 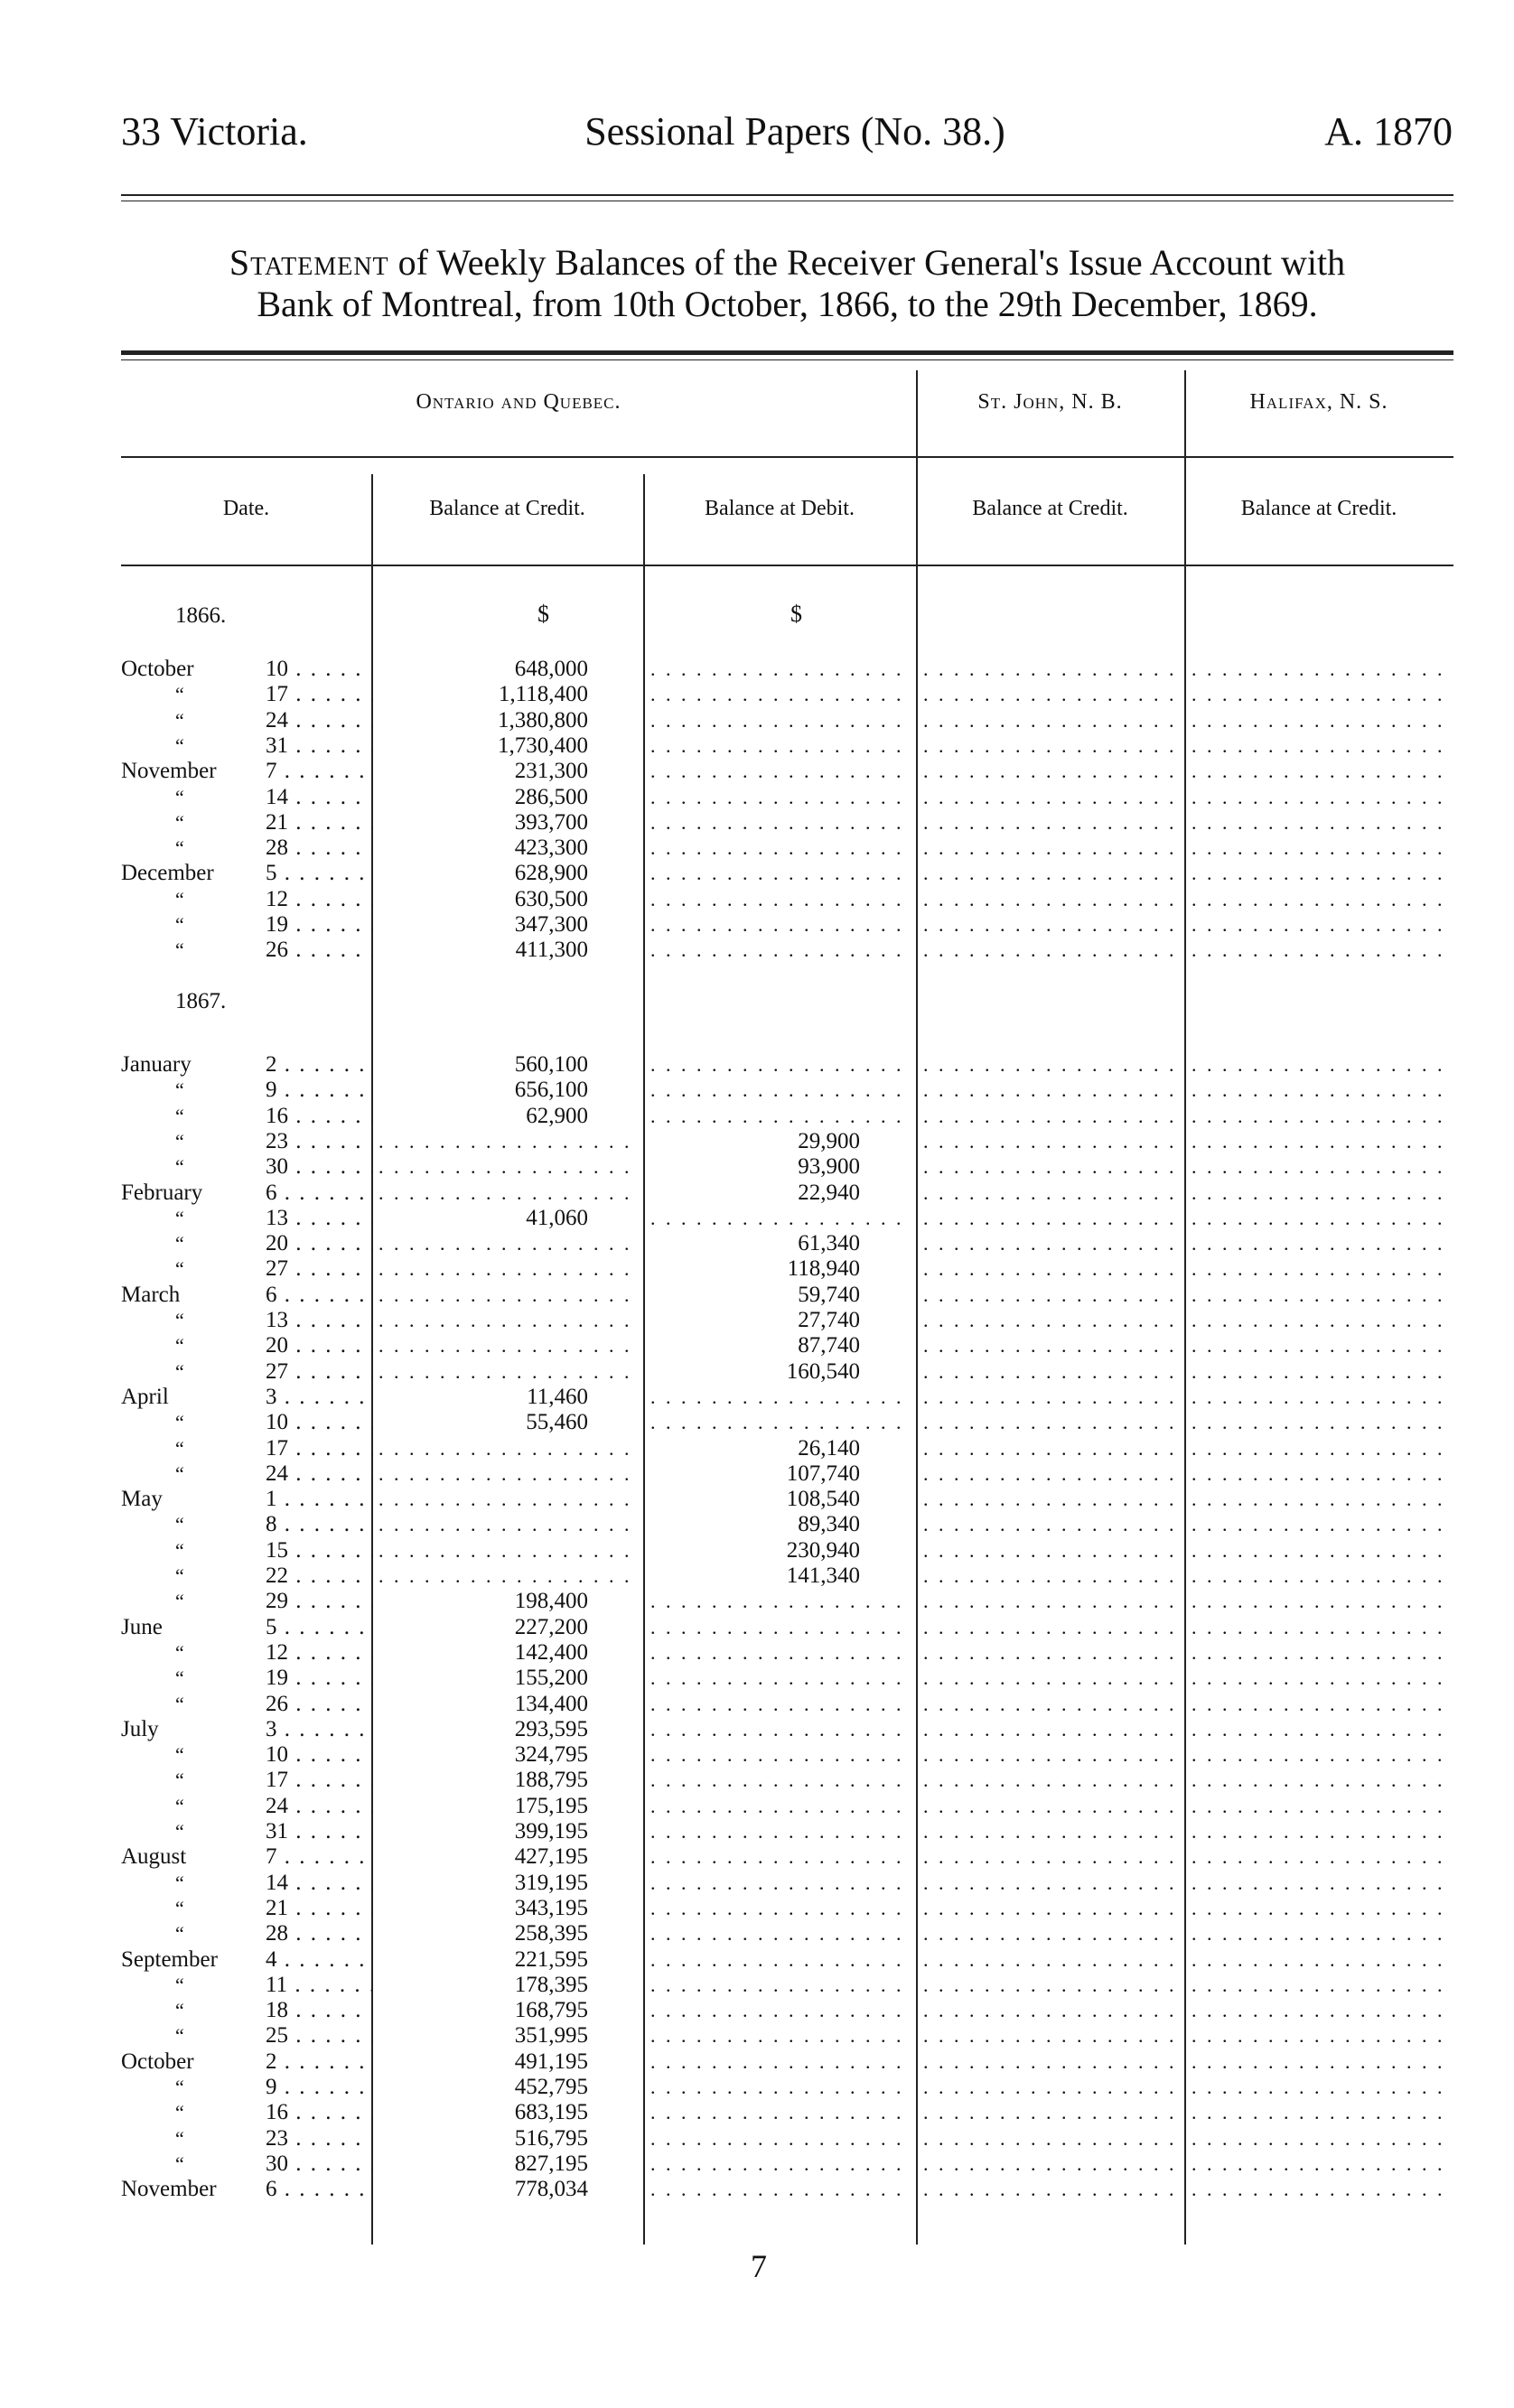 What do you see at coordinates (558, 1396) in the screenshot?
I see `balance-credit: 11,460` at bounding box center [558, 1396].